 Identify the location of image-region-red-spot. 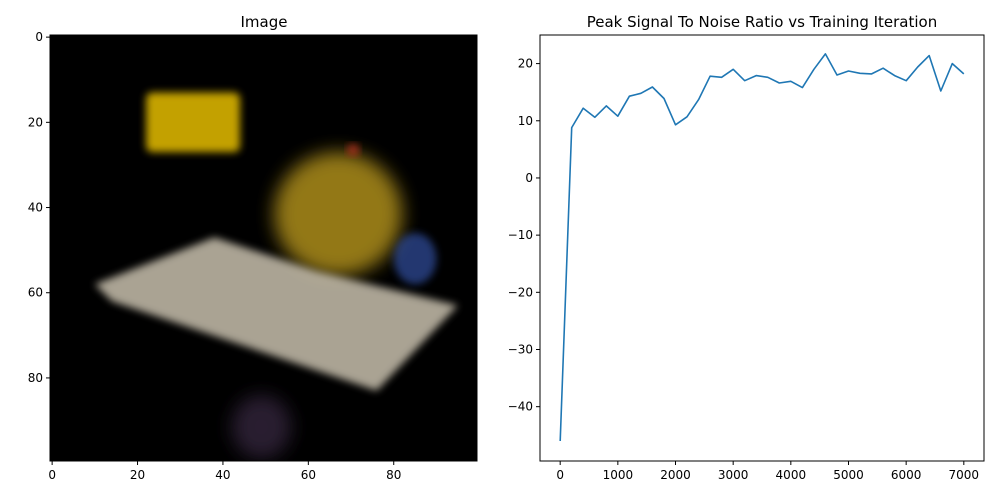
(353, 150).